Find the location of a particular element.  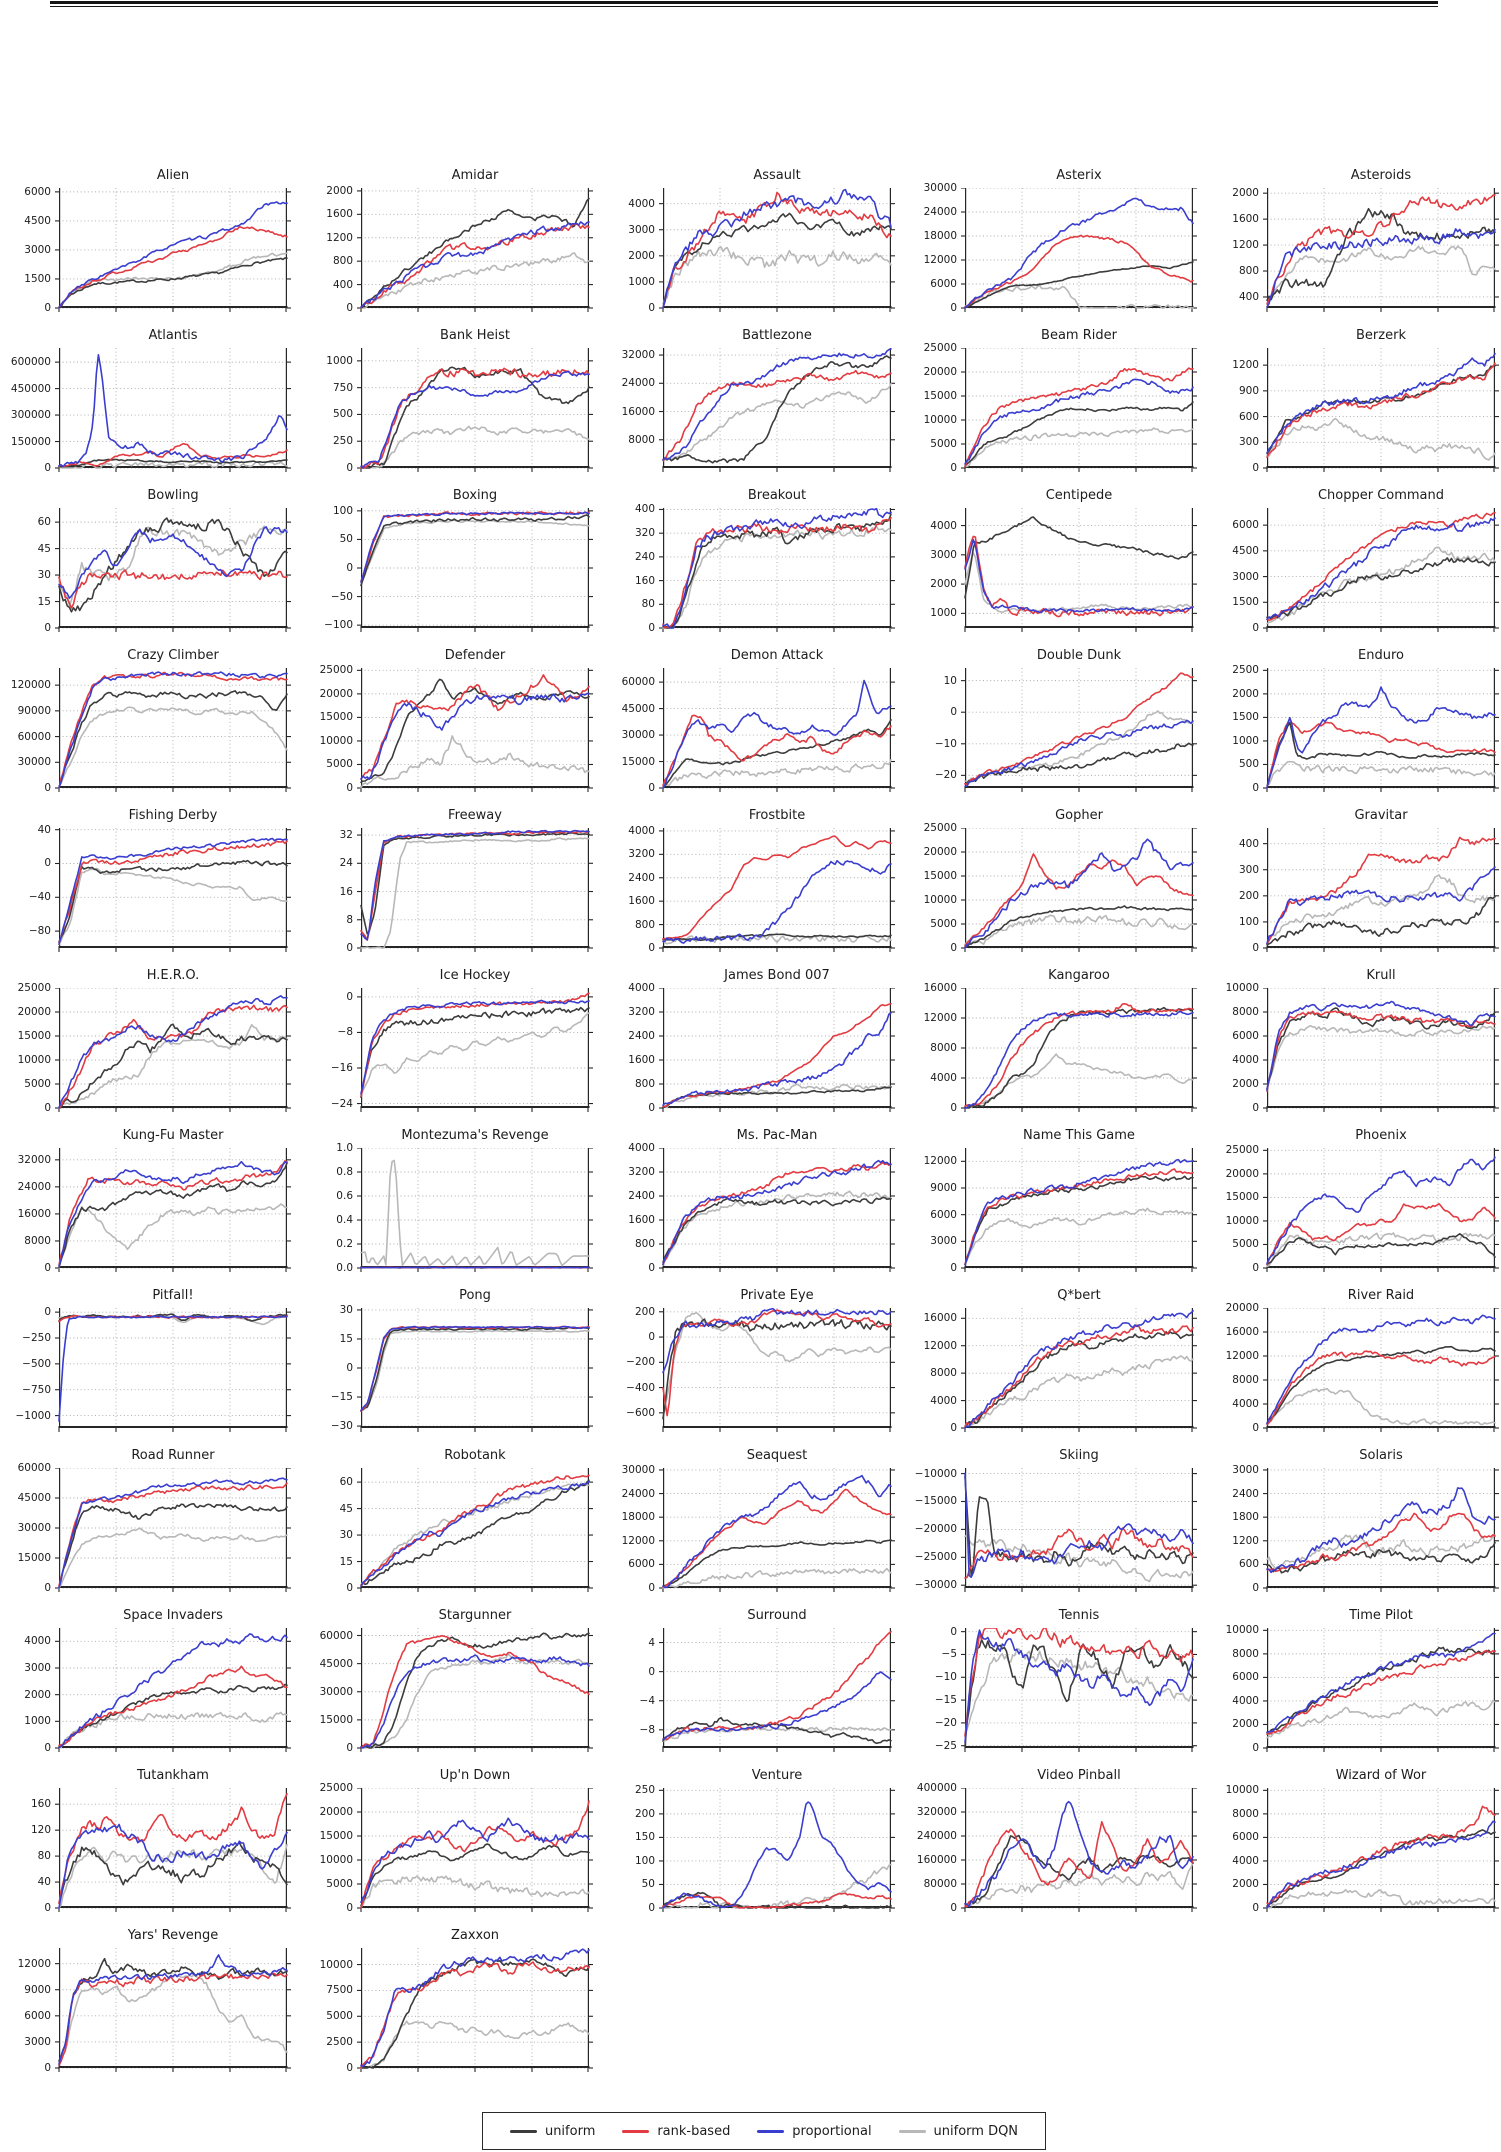

plot-ms-pac-man: Ms. Pac-Man 0 800 1600 2400 3200 4000 is located at coordinates (750, 1200).